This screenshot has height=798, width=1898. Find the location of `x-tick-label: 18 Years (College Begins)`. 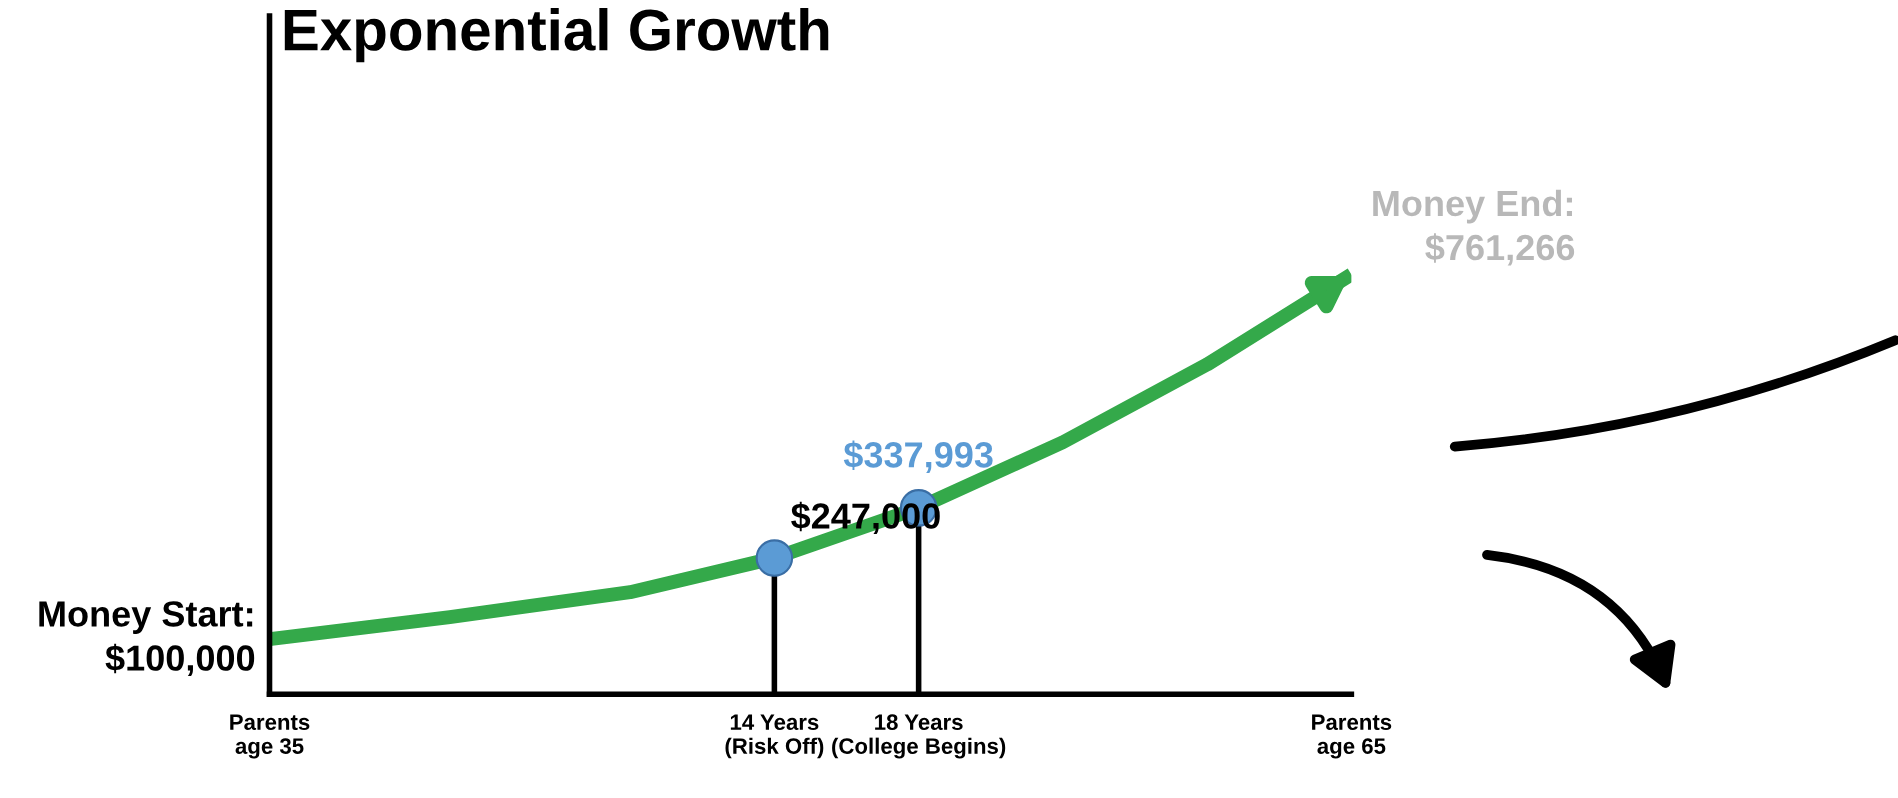

x-tick-label: 18 Years (College Begins) is located at coordinates (919, 736).